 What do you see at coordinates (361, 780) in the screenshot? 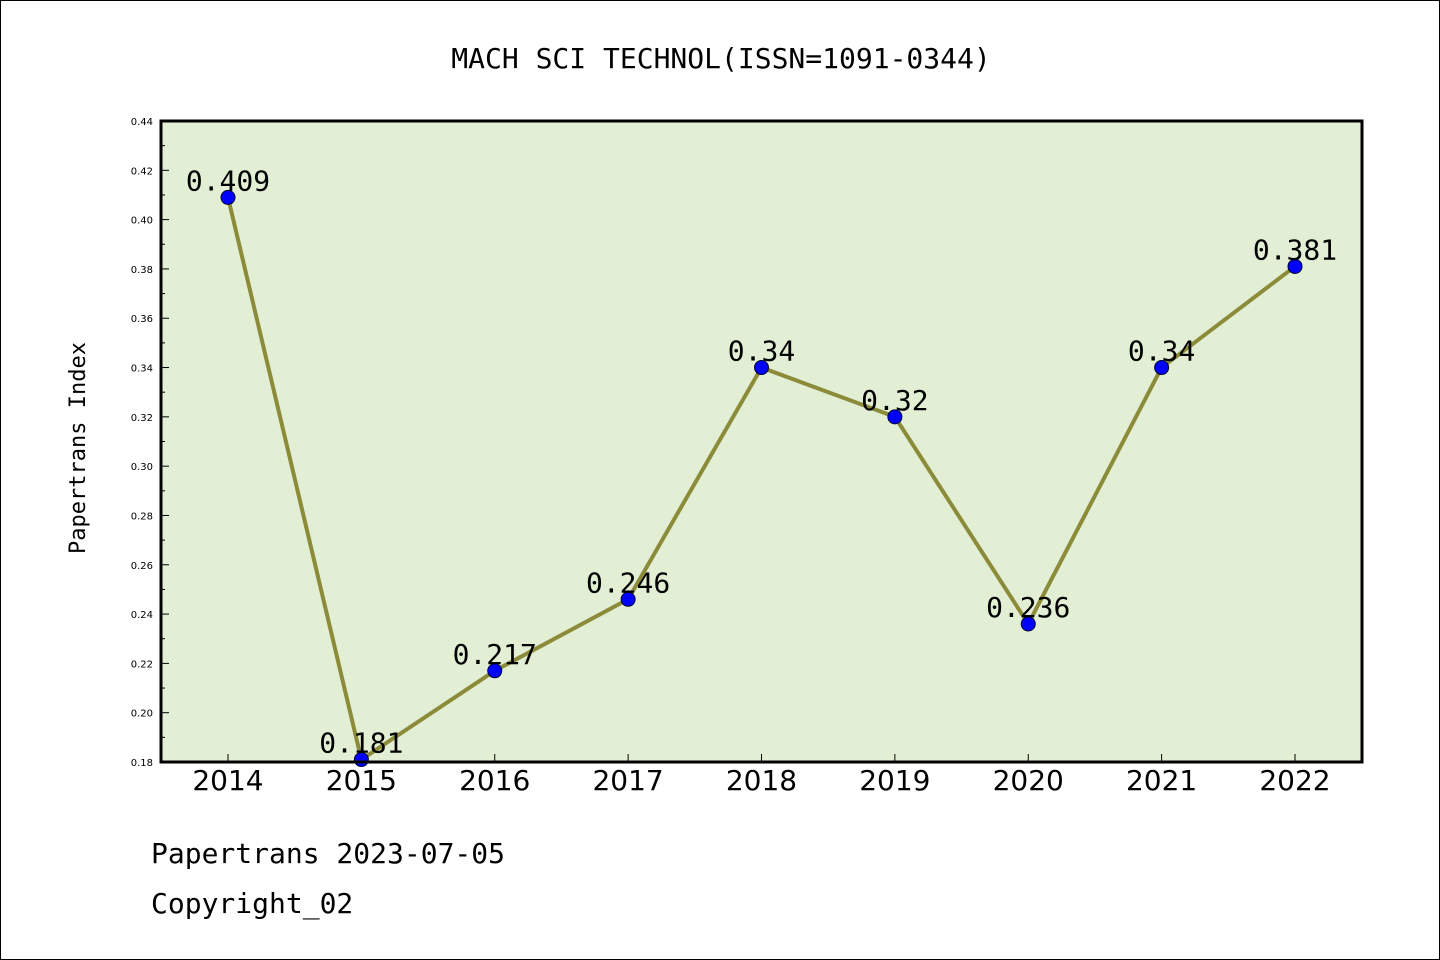
I see `x-tick-label: 2015` at bounding box center [361, 780].